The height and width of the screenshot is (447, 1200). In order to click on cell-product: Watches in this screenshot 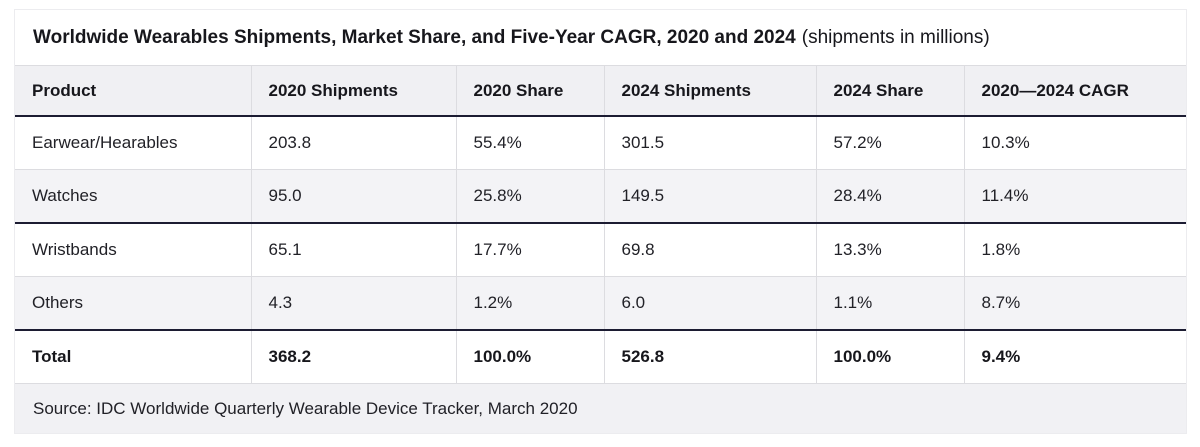, I will do `click(65, 195)`.